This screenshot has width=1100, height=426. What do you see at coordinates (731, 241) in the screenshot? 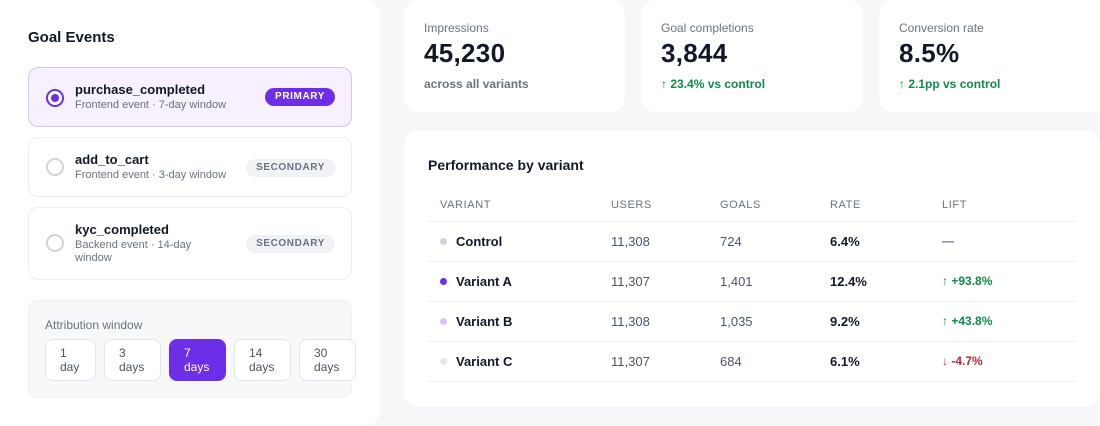
I see `goals-value: 724` at bounding box center [731, 241].